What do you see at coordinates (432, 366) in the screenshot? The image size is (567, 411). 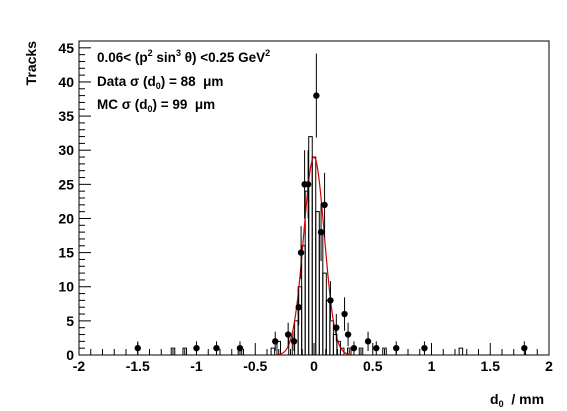 I see `x-tick-label: 1` at bounding box center [432, 366].